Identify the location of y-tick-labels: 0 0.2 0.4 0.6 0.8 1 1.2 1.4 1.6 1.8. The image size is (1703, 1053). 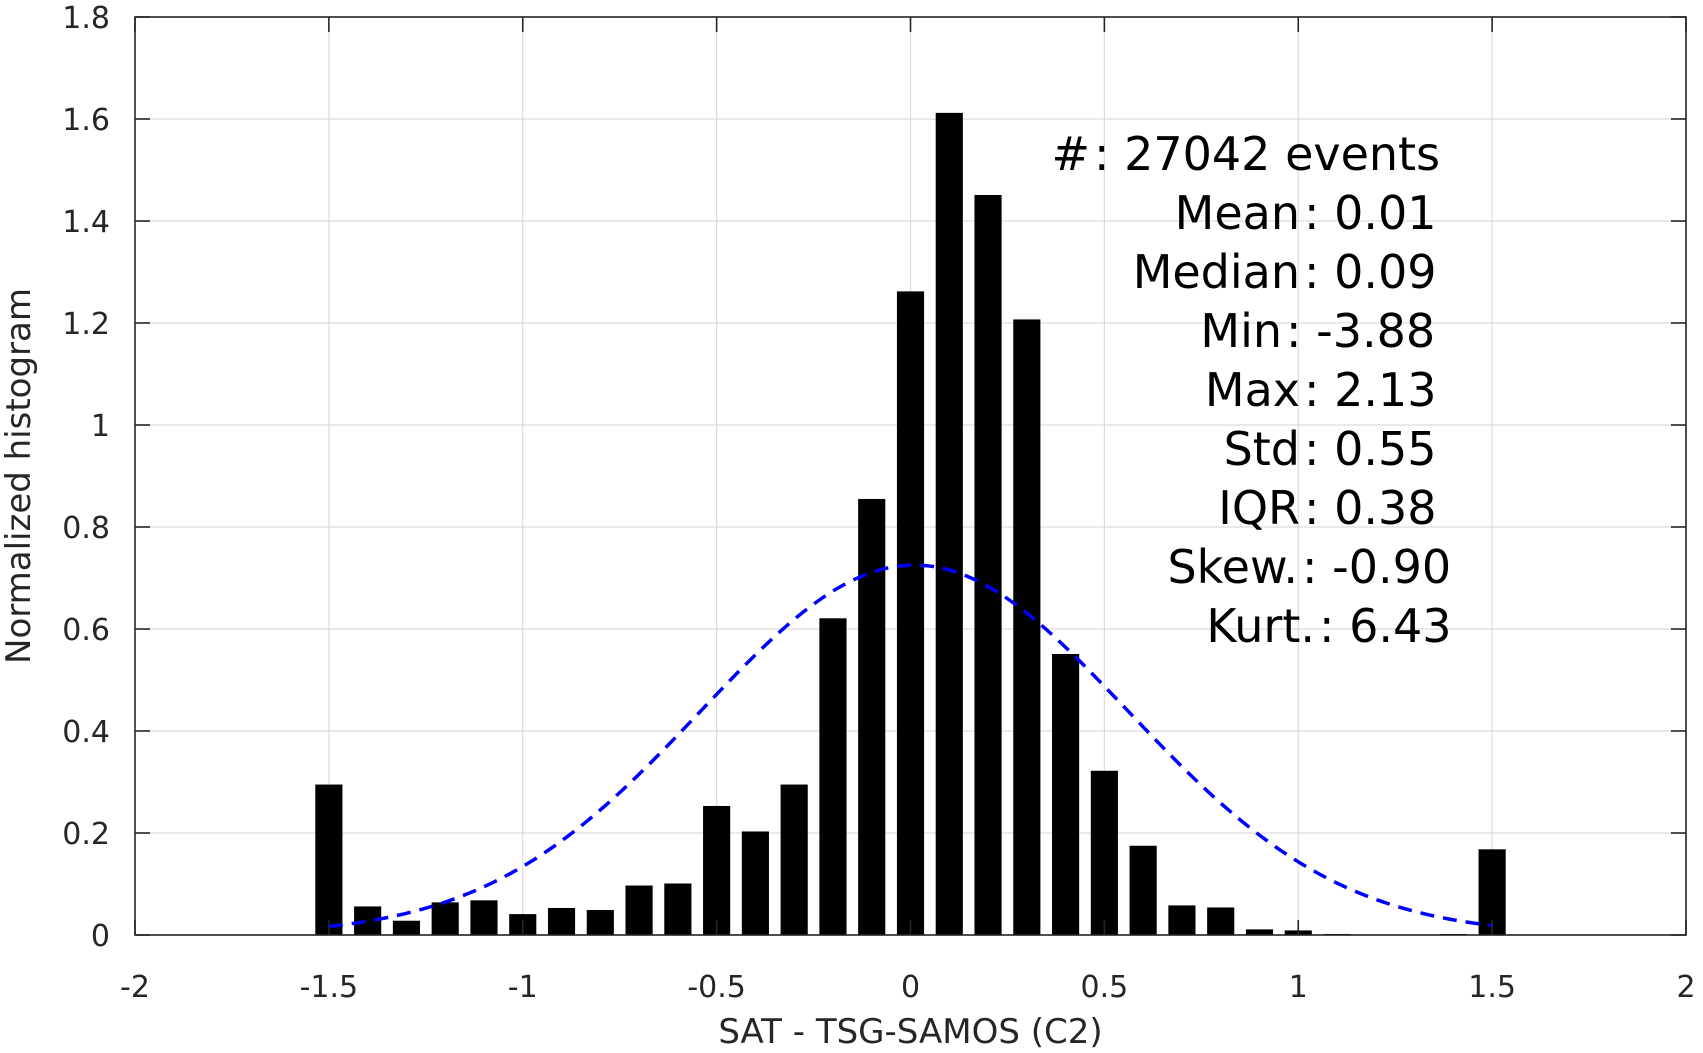
(86, 477).